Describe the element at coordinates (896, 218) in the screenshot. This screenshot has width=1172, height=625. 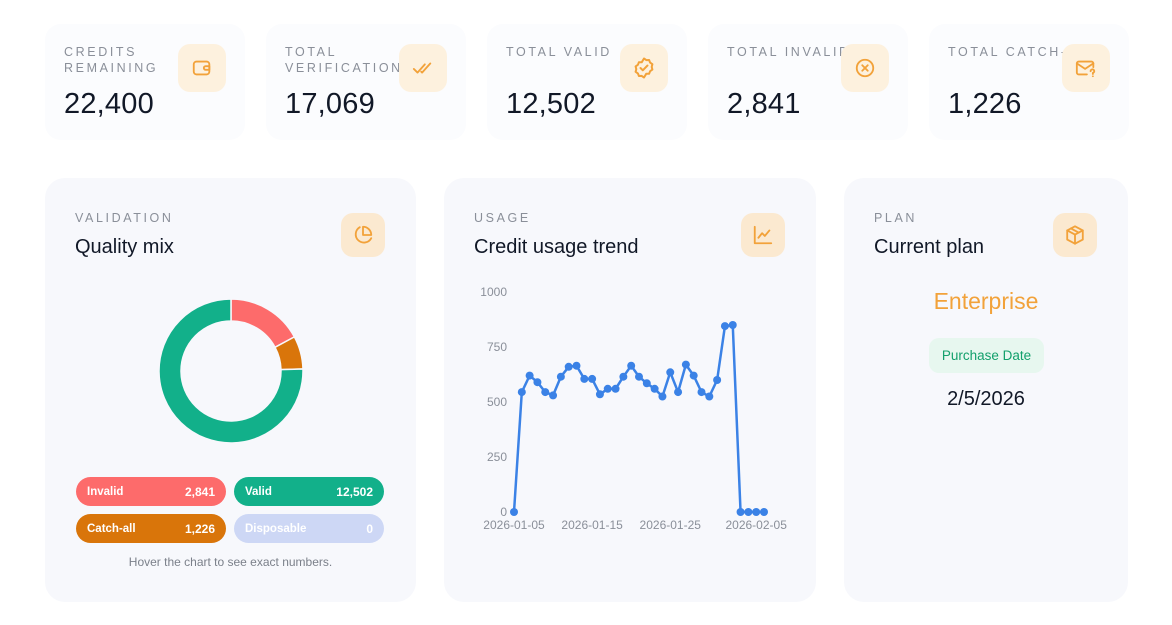
I see `panel-kicker: PLAN` at that location.